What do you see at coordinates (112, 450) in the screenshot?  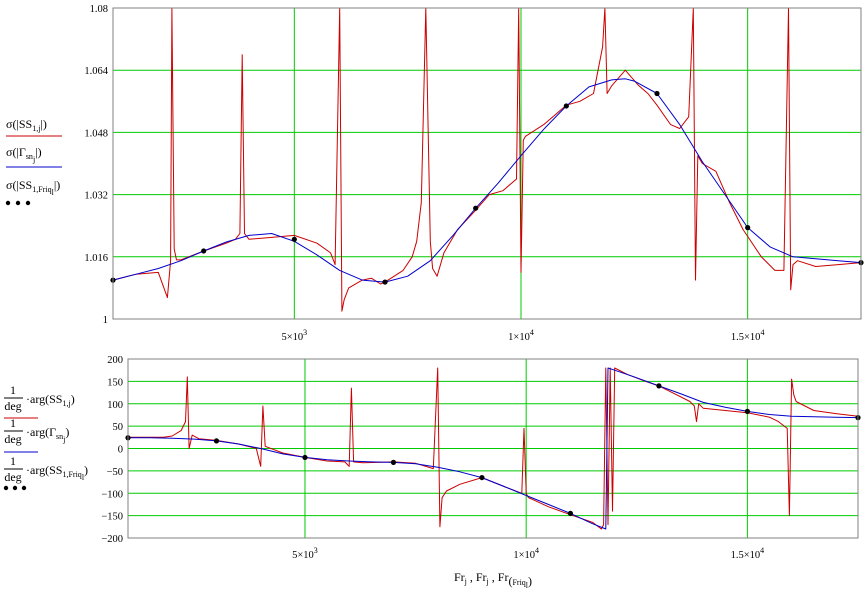 I see `phase-y-ticks: 200 150 100 50 0 −50 −100 −150 −200` at bounding box center [112, 450].